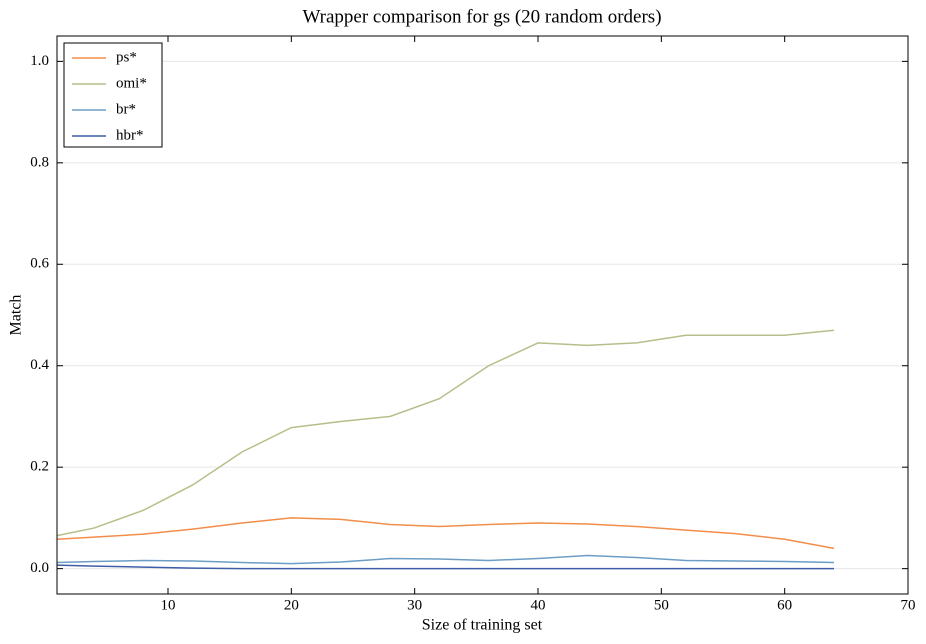 The image size is (926, 644). Describe the element at coordinates (291, 605) in the screenshot. I see `x-tick-label: 20` at that location.